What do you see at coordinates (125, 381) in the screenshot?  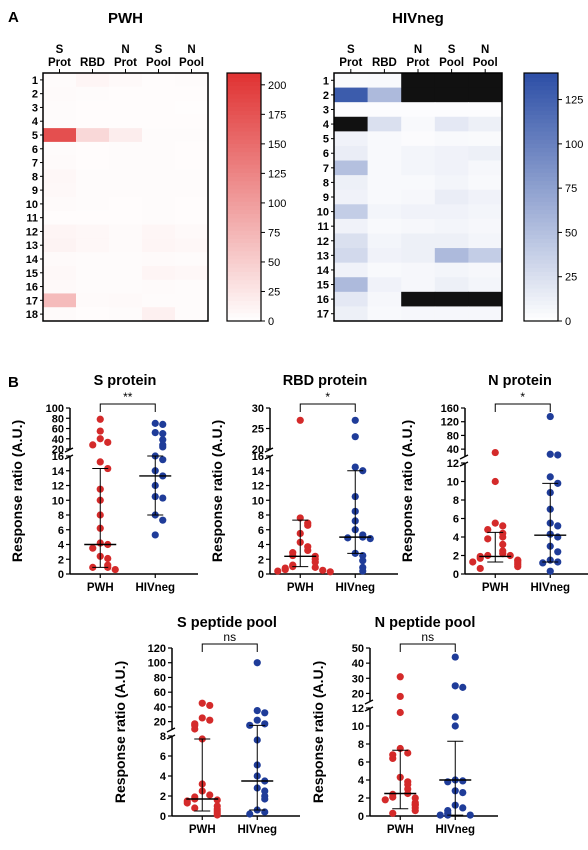 I see `chart-title: S protein` at bounding box center [125, 381].